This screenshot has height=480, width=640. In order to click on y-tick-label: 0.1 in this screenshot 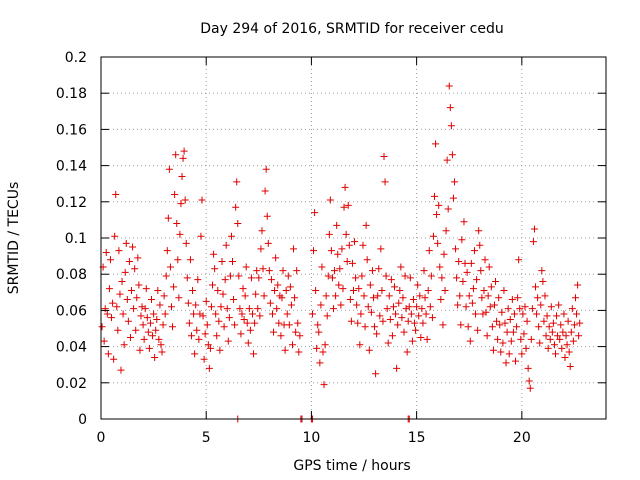, I will do `click(76, 239)`.